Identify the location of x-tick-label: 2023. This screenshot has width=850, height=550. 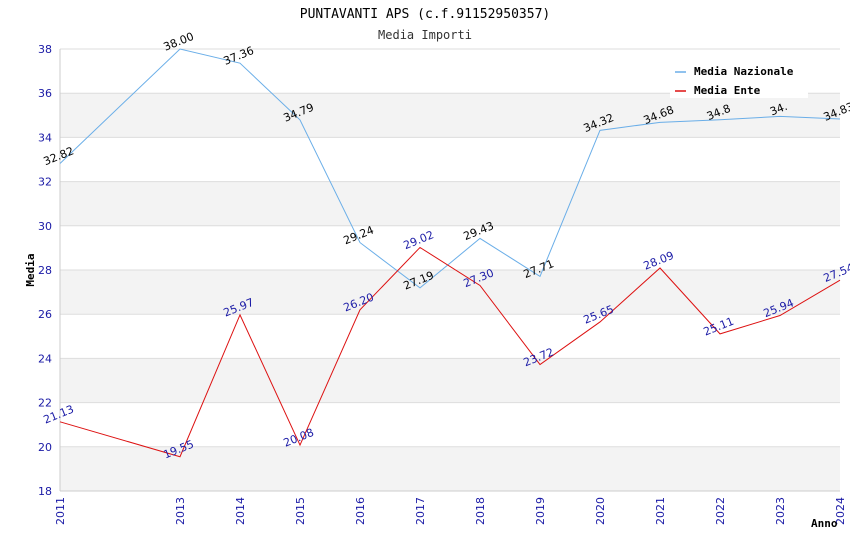
(780, 511).